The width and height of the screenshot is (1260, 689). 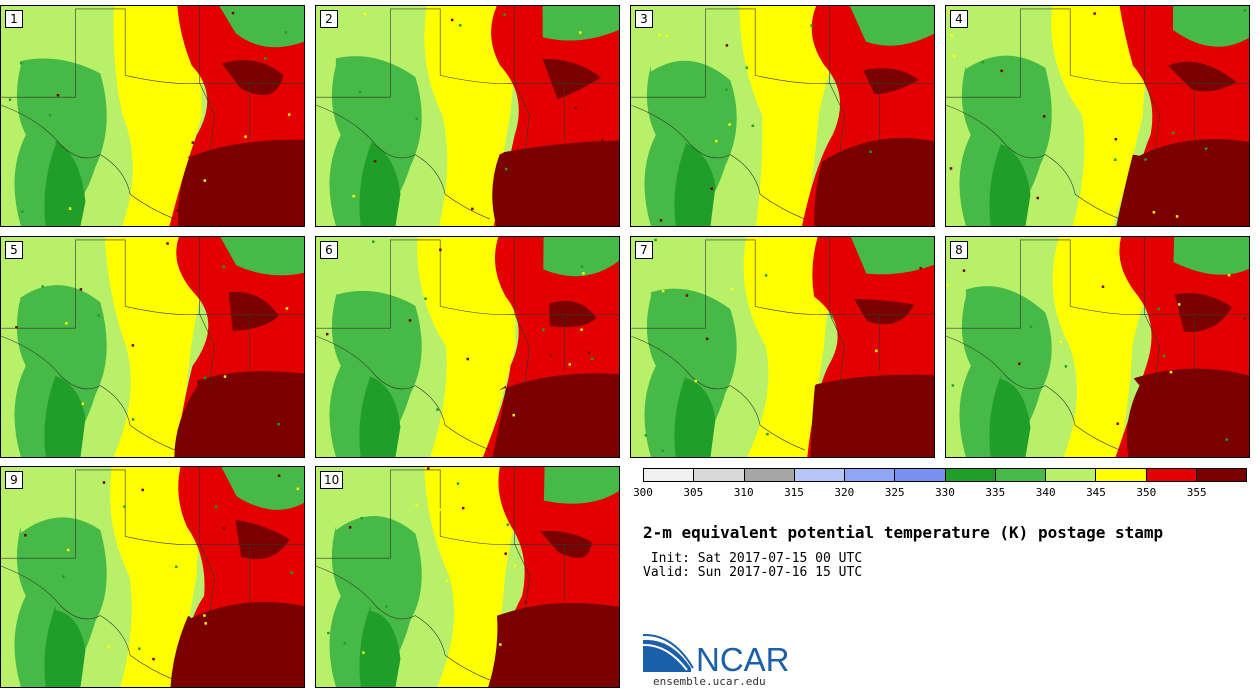 What do you see at coordinates (716, 654) in the screenshot?
I see `ncar-logo: NCAR` at bounding box center [716, 654].